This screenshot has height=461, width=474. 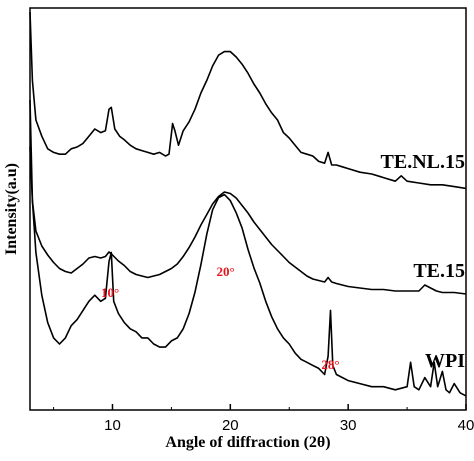 What do you see at coordinates (226, 271) in the screenshot?
I see `peak-annotation: 20°` at bounding box center [226, 271].